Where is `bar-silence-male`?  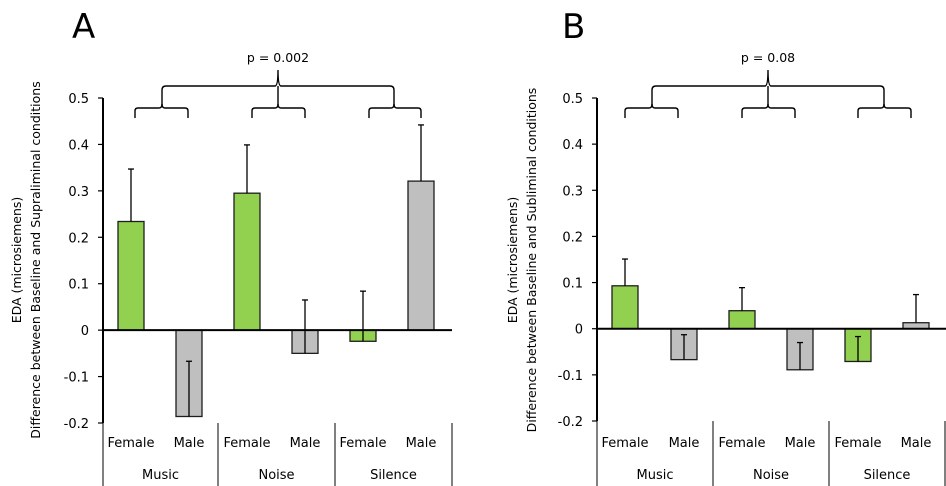 bar-silence-male is located at coordinates (421, 255).